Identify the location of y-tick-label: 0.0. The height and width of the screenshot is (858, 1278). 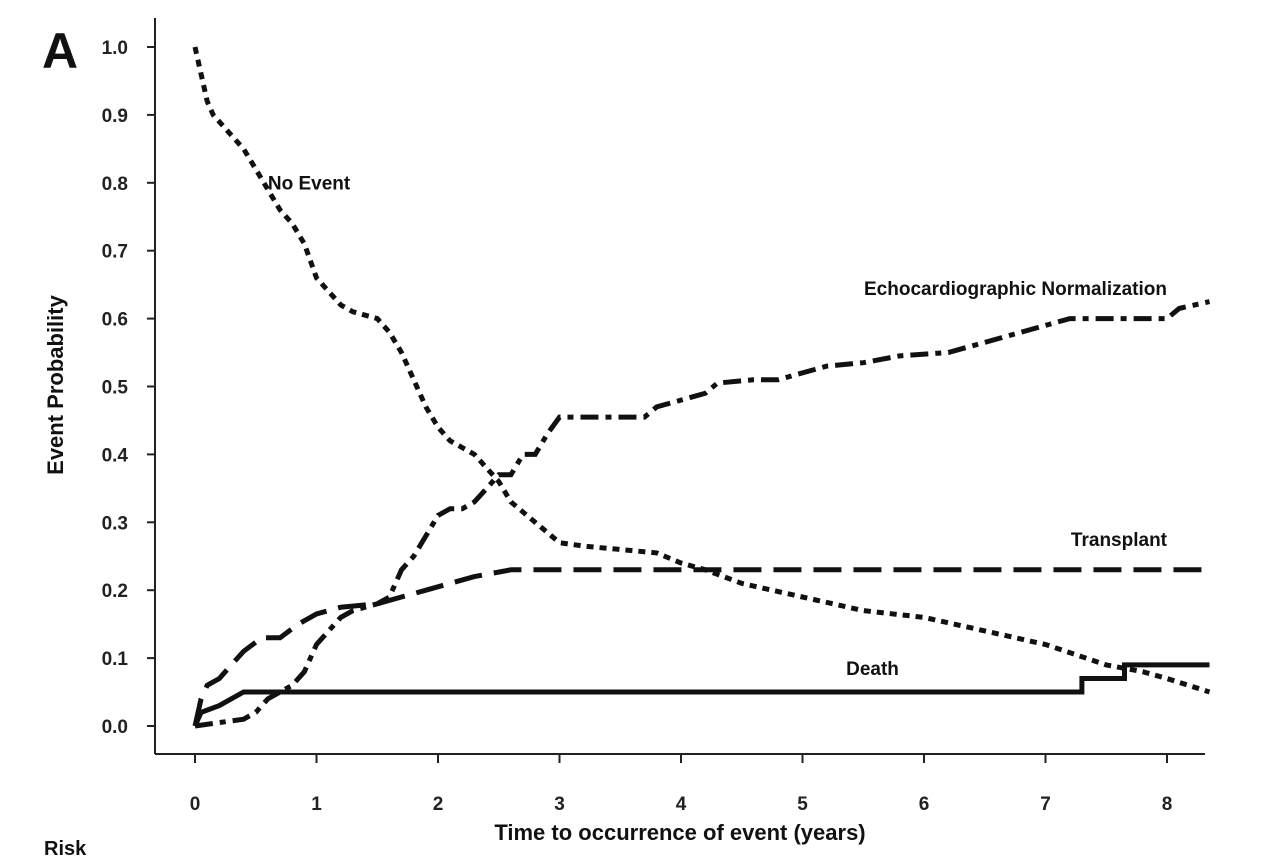
(115, 727).